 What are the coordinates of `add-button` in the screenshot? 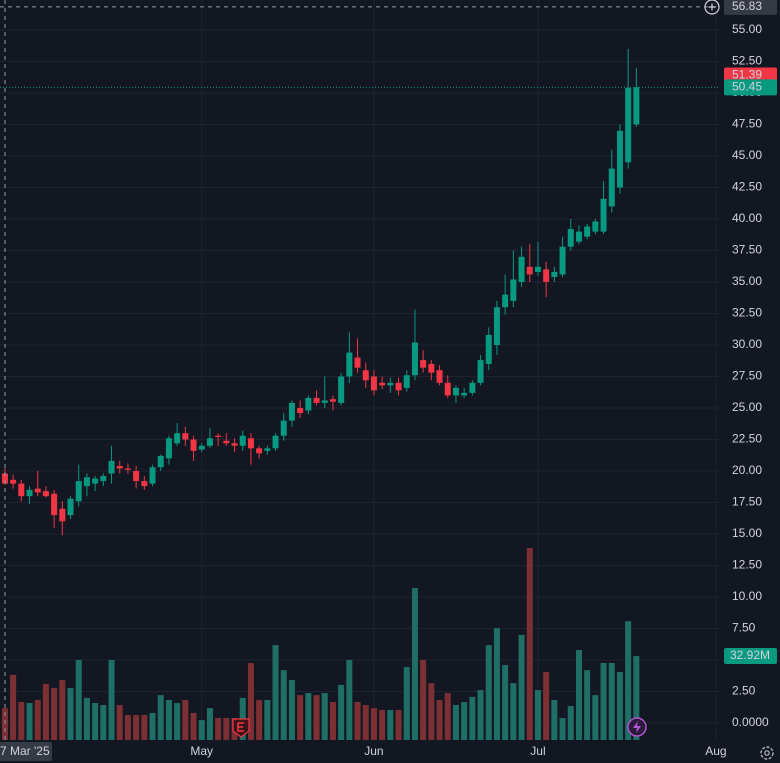 It's located at (712, 7).